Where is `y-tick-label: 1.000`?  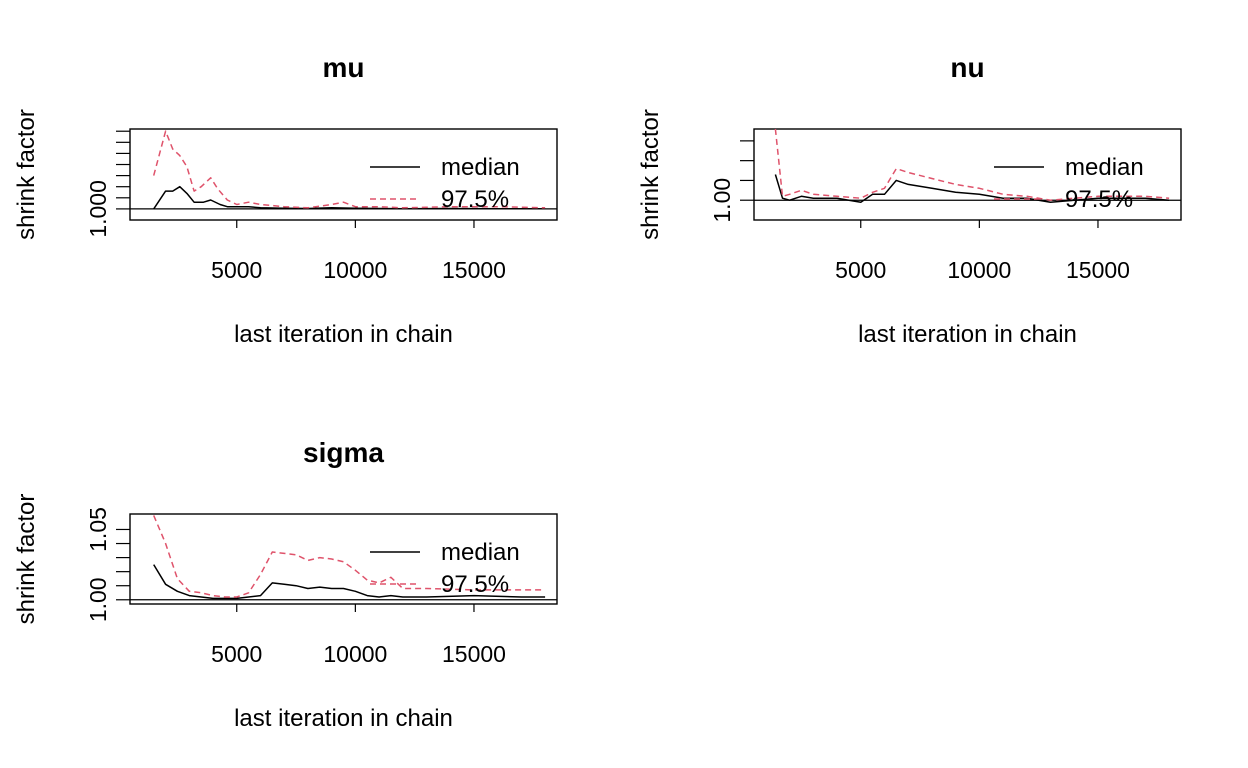
y-tick-label: 1.000 is located at coordinates (98, 209).